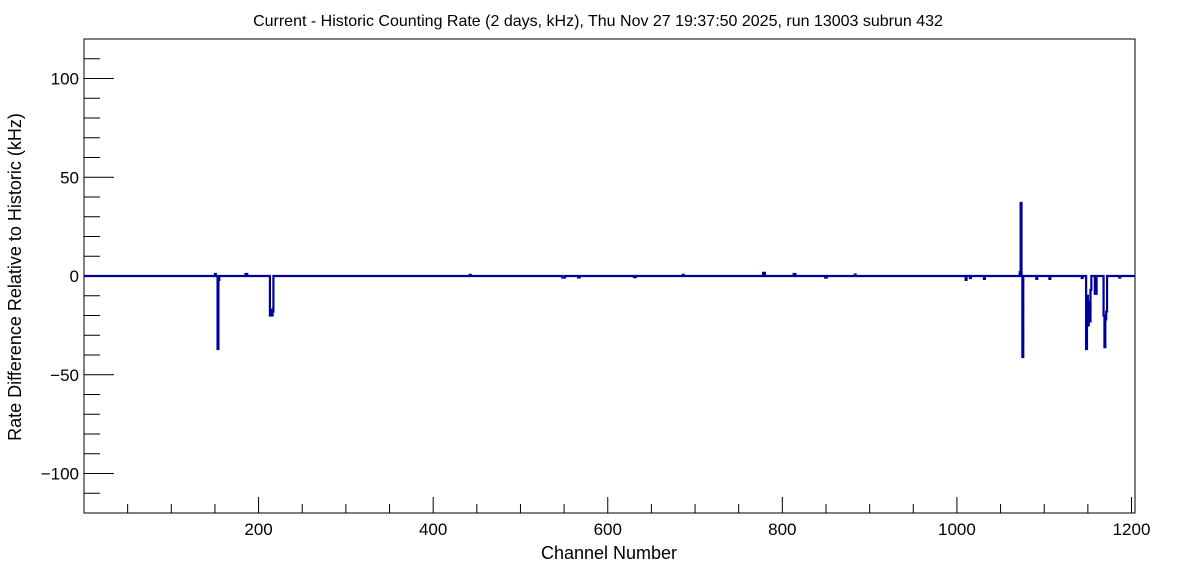 This screenshot has height=572, width=1196. I want to click on x-tick-label: 1000, so click(957, 529).